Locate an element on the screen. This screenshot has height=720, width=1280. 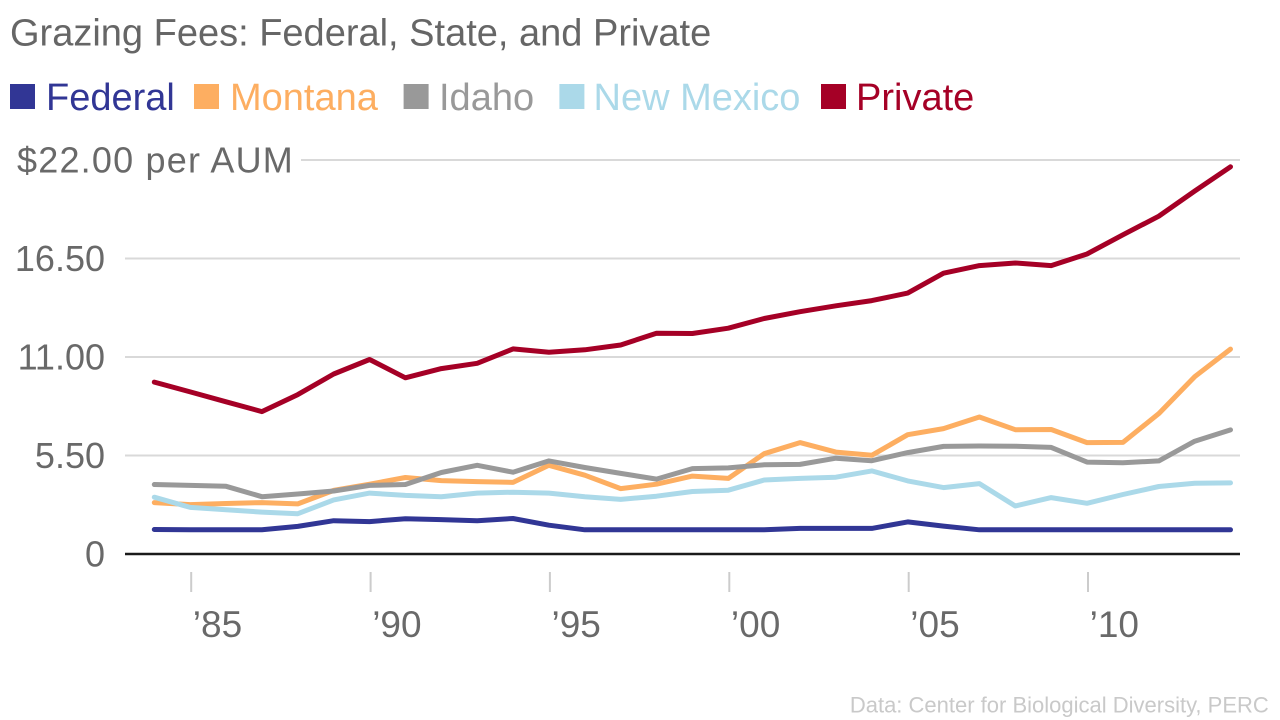
svg-text: New Mexico is located at coordinates (697, 98).